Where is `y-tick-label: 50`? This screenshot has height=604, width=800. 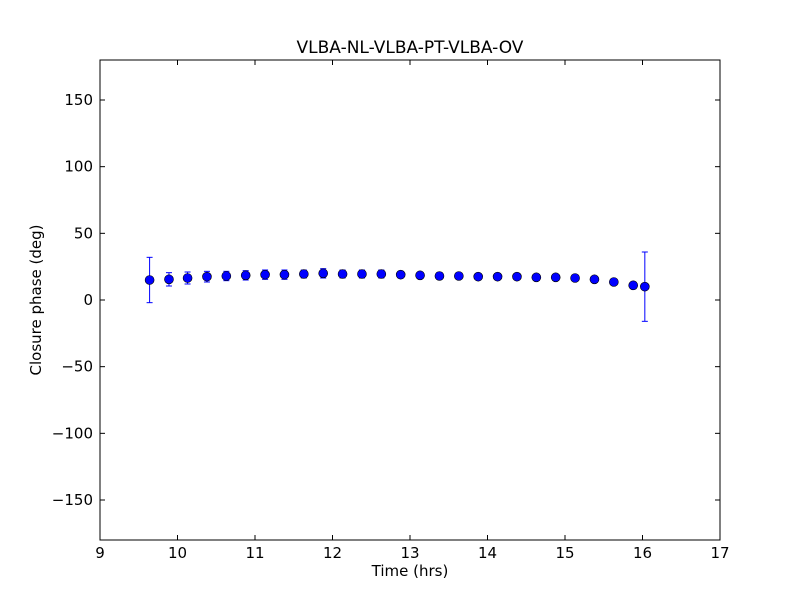 y-tick-label: 50 is located at coordinates (83, 233).